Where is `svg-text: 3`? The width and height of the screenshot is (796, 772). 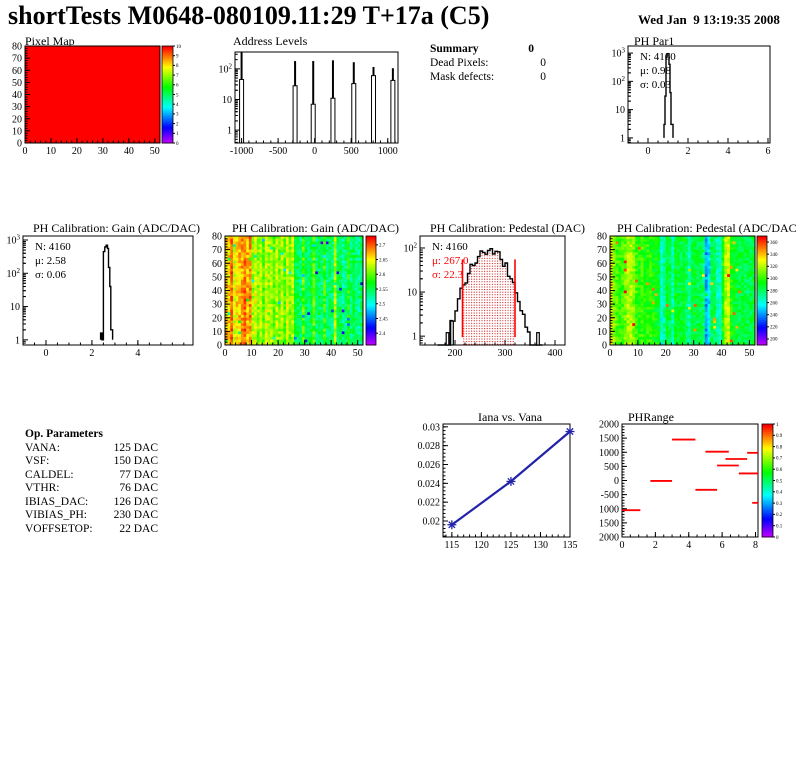
svg-text: 3 is located at coordinates (177, 115).